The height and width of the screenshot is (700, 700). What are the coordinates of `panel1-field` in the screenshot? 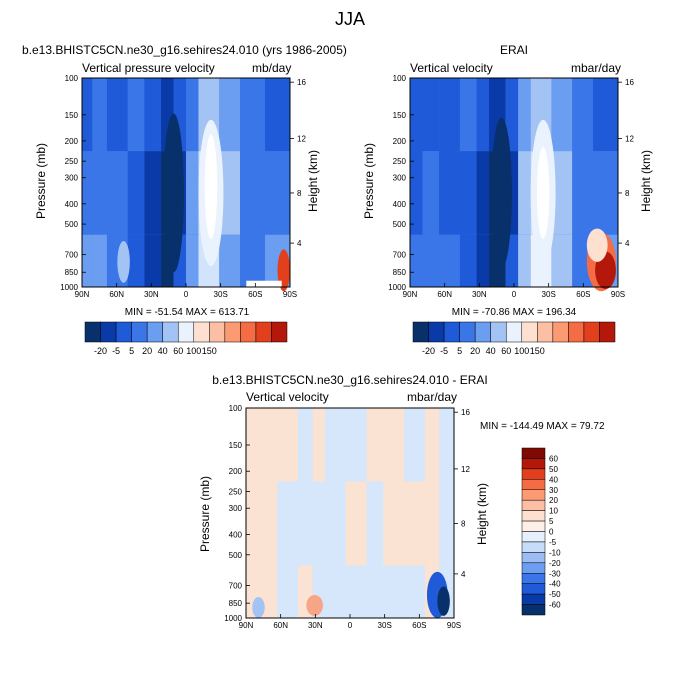 It's located at (186, 185).